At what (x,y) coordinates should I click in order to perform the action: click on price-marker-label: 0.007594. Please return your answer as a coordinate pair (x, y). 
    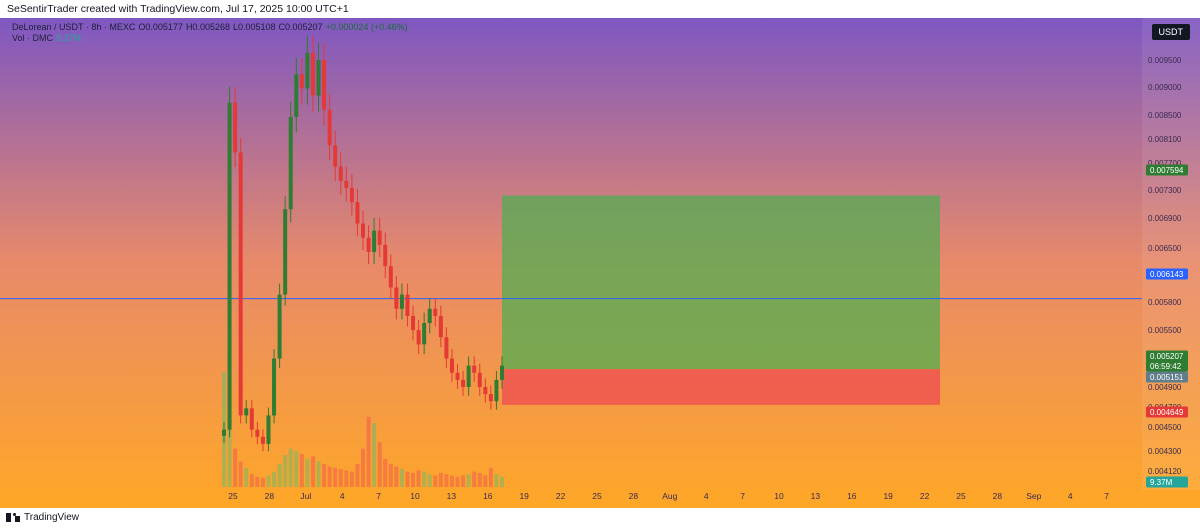
    Looking at the image, I should click on (1167, 170).